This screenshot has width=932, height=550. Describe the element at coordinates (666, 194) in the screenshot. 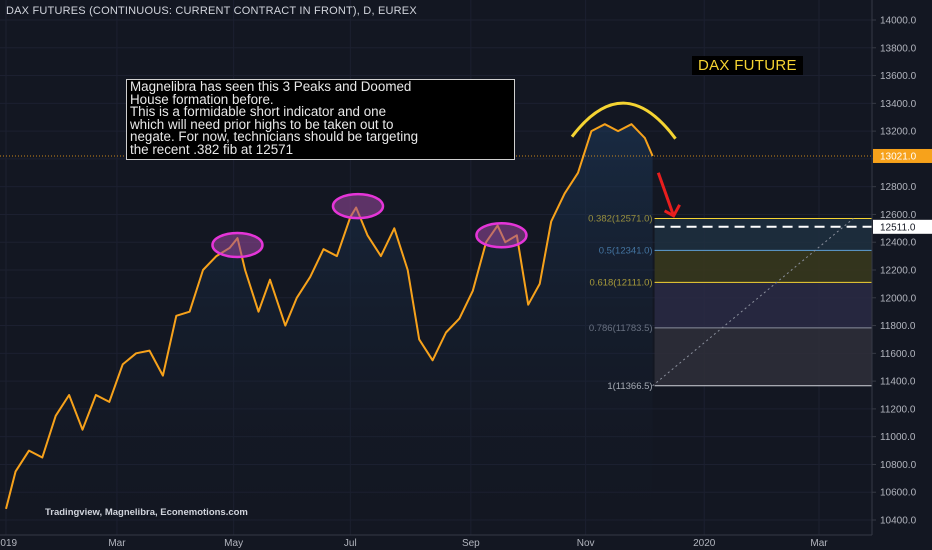

I see `arrow-shaft` at that location.